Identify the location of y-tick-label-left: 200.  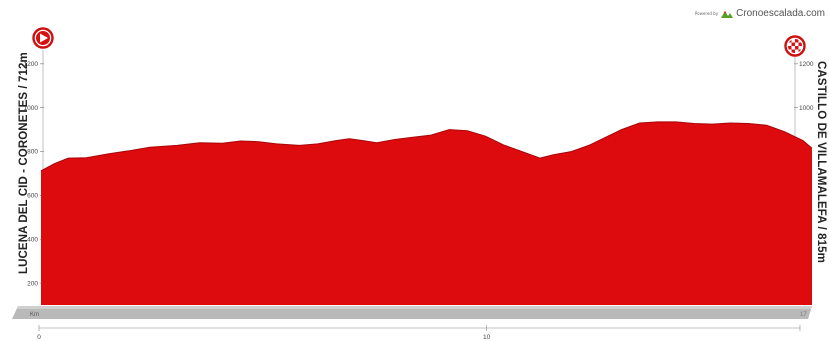
(32, 283).